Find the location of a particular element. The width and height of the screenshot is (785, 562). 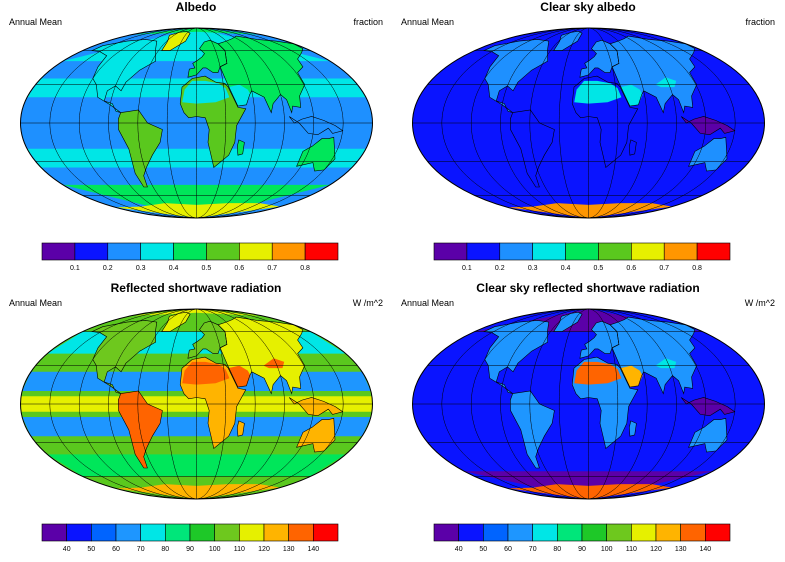

panel-unit-label: fraction is located at coordinates (760, 22).